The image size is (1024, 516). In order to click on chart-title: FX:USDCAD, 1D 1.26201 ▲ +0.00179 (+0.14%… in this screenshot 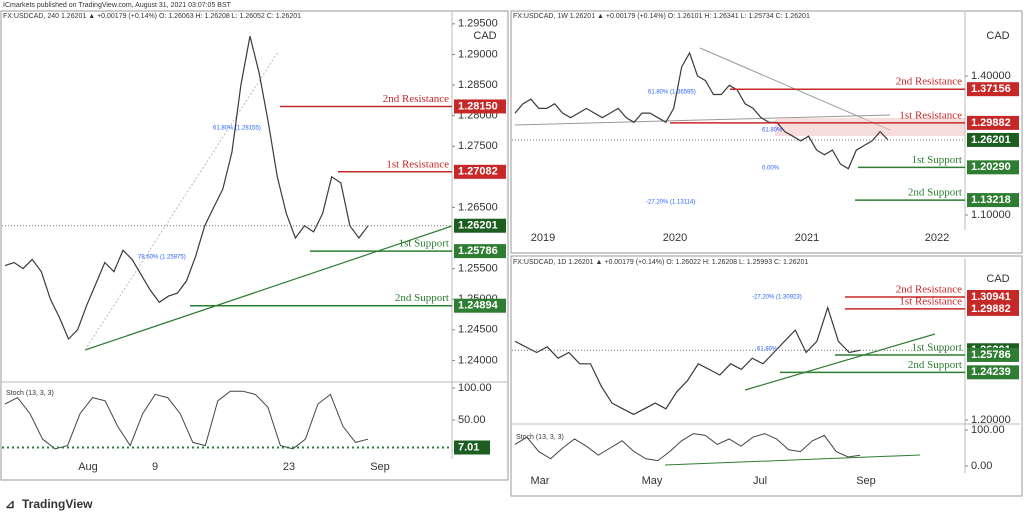, I will do `click(660, 262)`.